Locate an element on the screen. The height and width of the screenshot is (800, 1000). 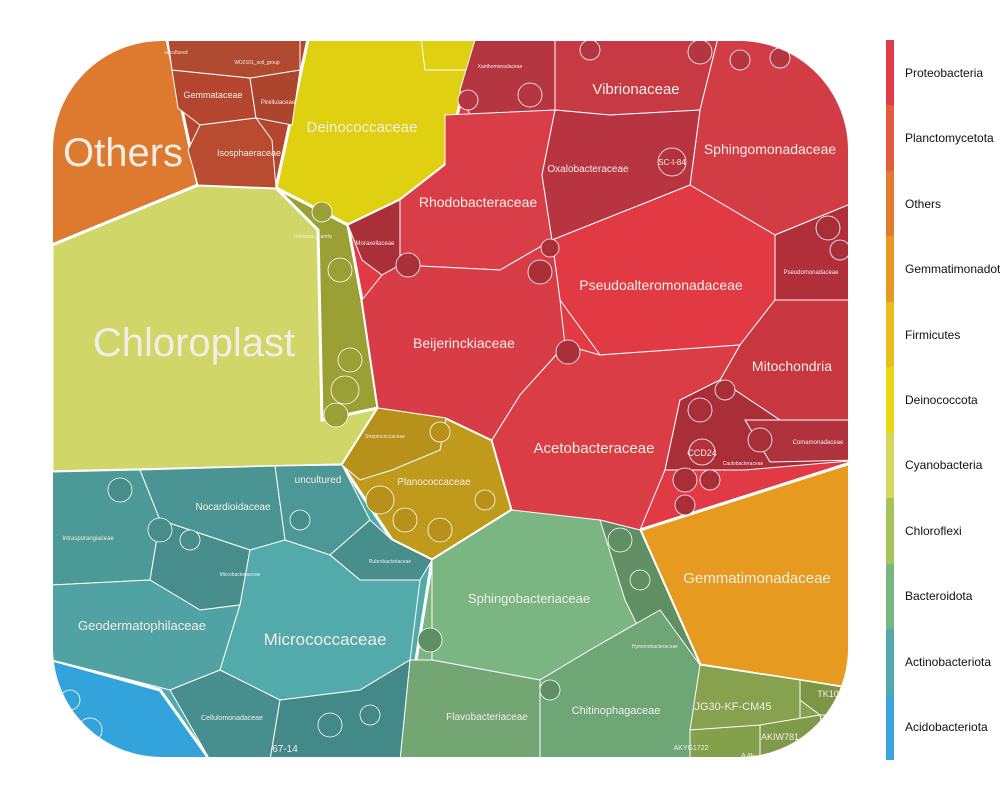
legend-label: Planctomycetota is located at coordinates (949, 138).